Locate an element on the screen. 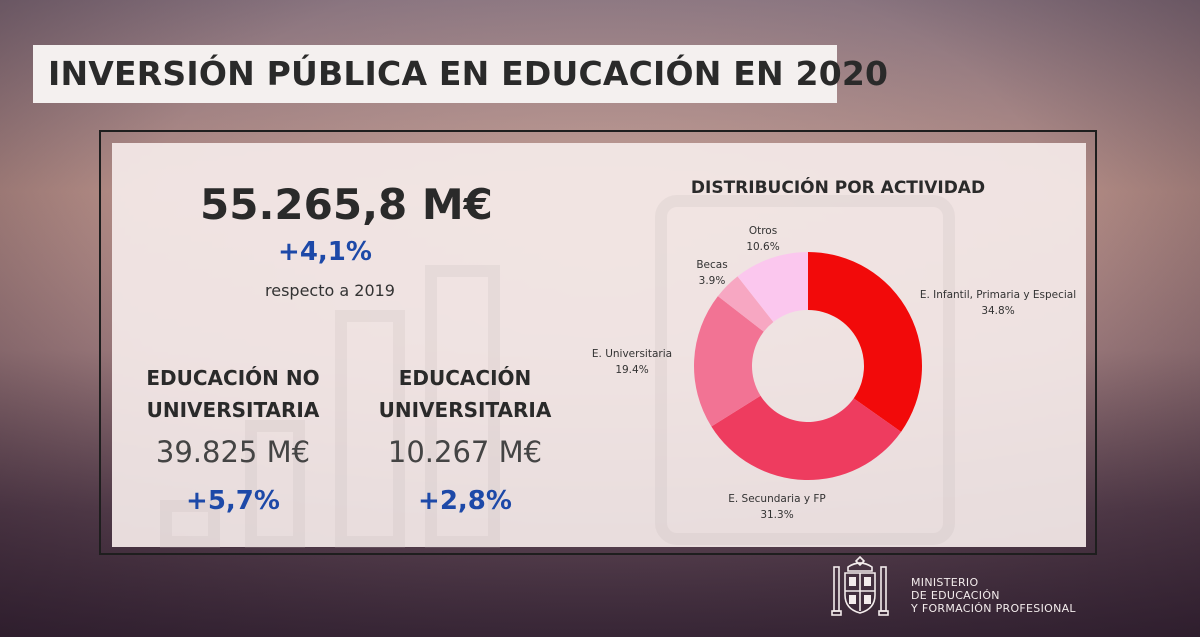 The image size is (1200, 637). slice-label: E. Universitaria is located at coordinates (632, 354).